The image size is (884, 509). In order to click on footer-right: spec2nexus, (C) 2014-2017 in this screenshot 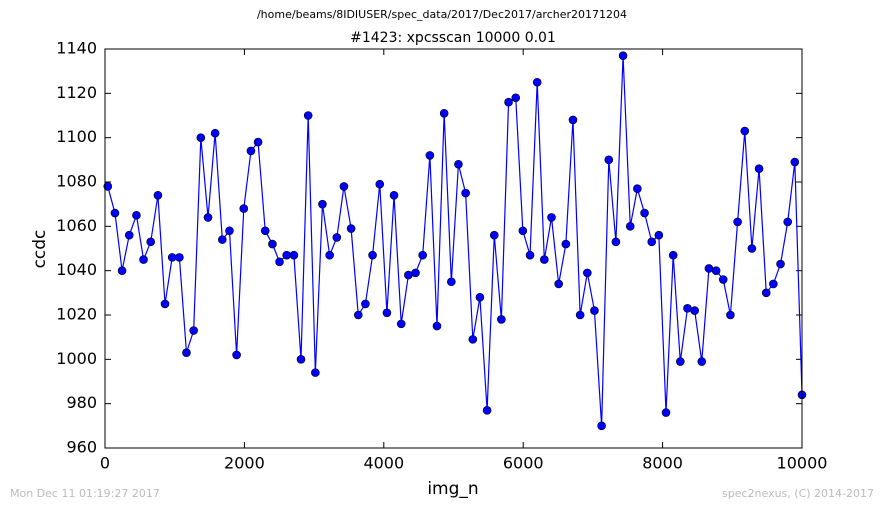, I will do `click(798, 493)`.